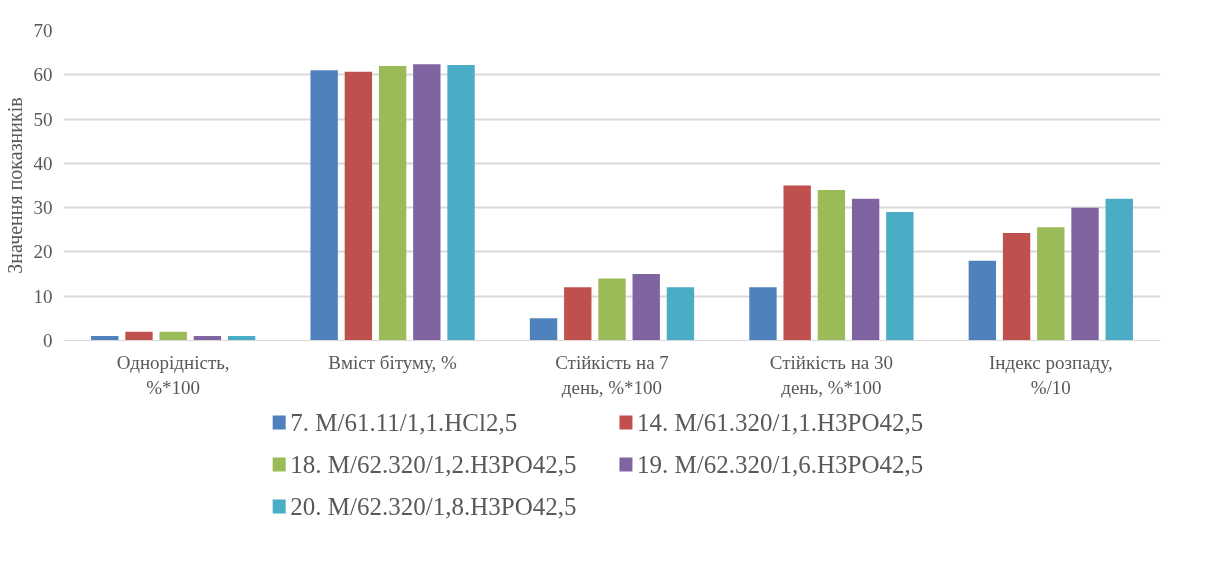 This screenshot has width=1208, height=588. I want to click on y-tick-label: 40, so click(43, 163).